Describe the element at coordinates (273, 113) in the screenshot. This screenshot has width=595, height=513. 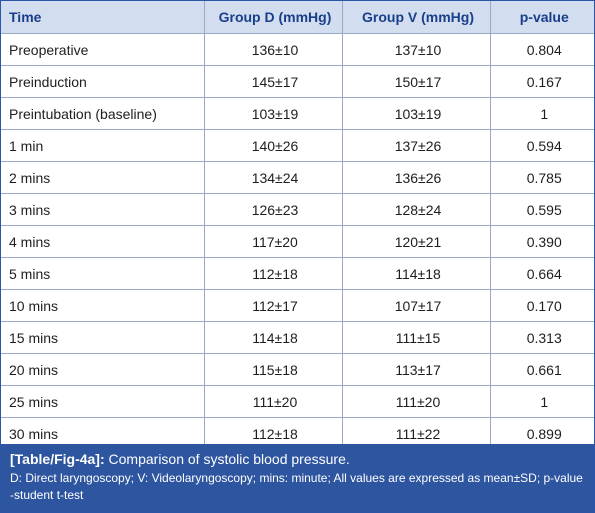
I see `cell-group-d: 103±19` at that location.